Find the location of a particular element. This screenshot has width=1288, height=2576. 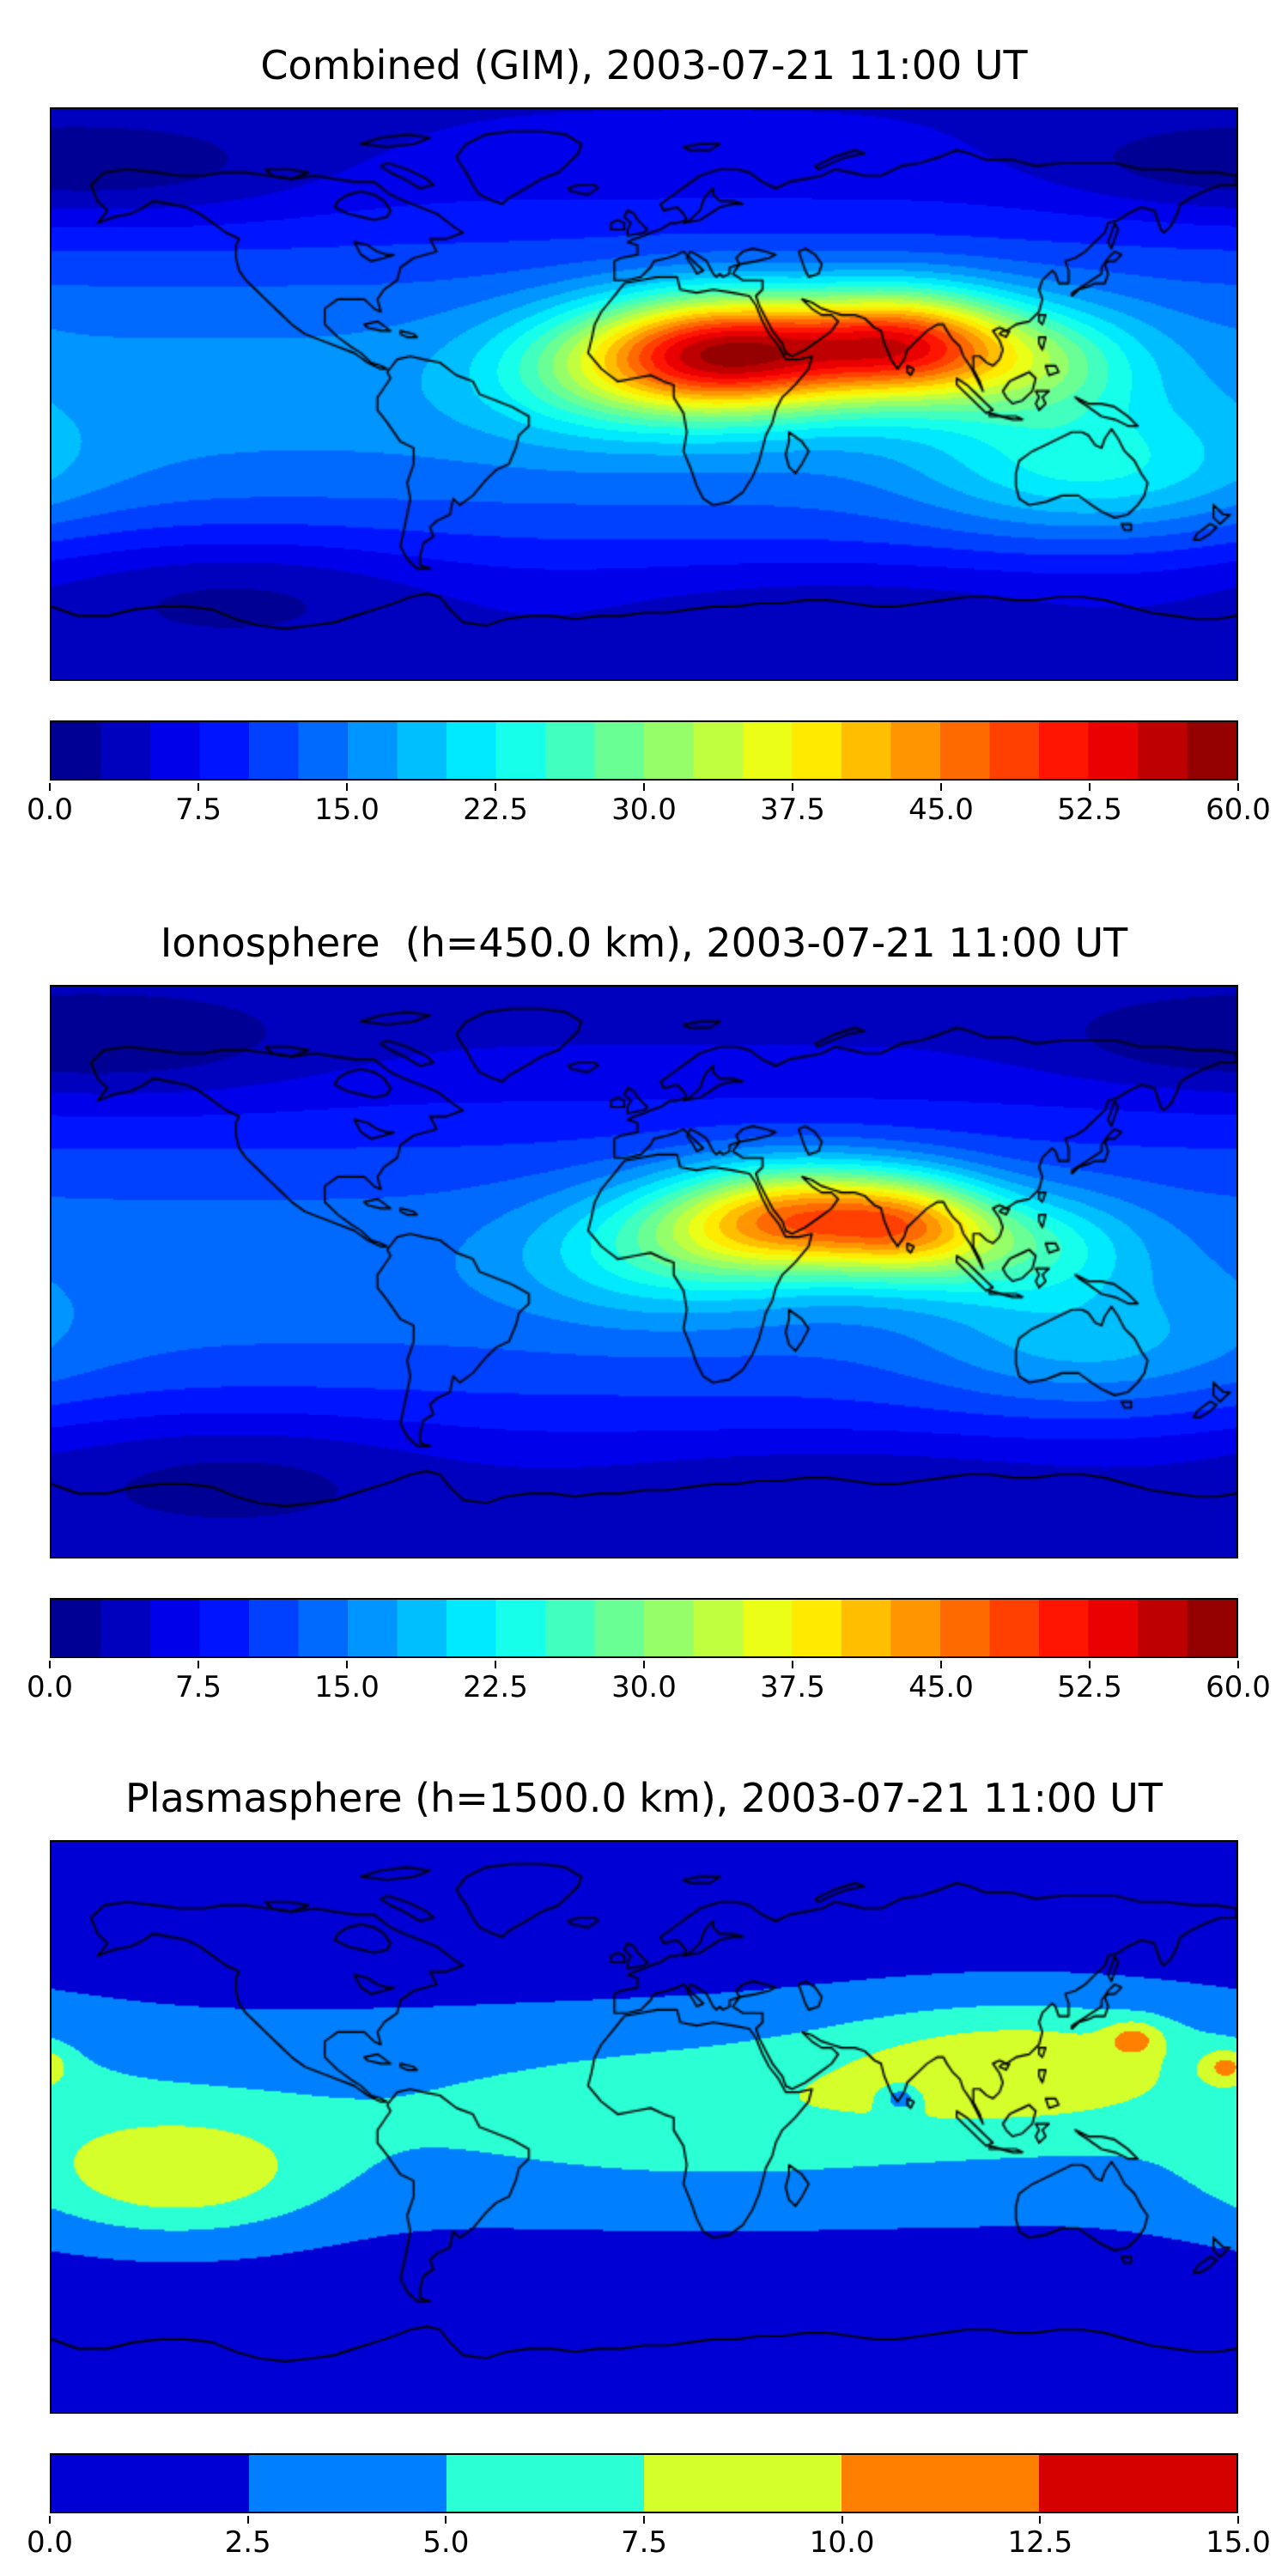

panel-title-combined: Combined (GIM), 2003-07-21 11:00 UT is located at coordinates (644, 65).